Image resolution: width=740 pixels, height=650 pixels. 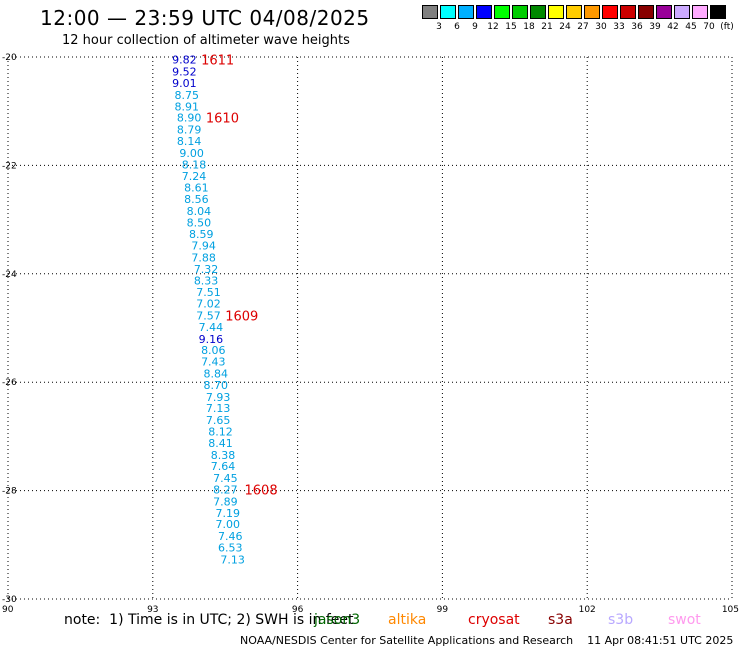 I want to click on wave-height-label: 8.91, so click(x=187, y=106).